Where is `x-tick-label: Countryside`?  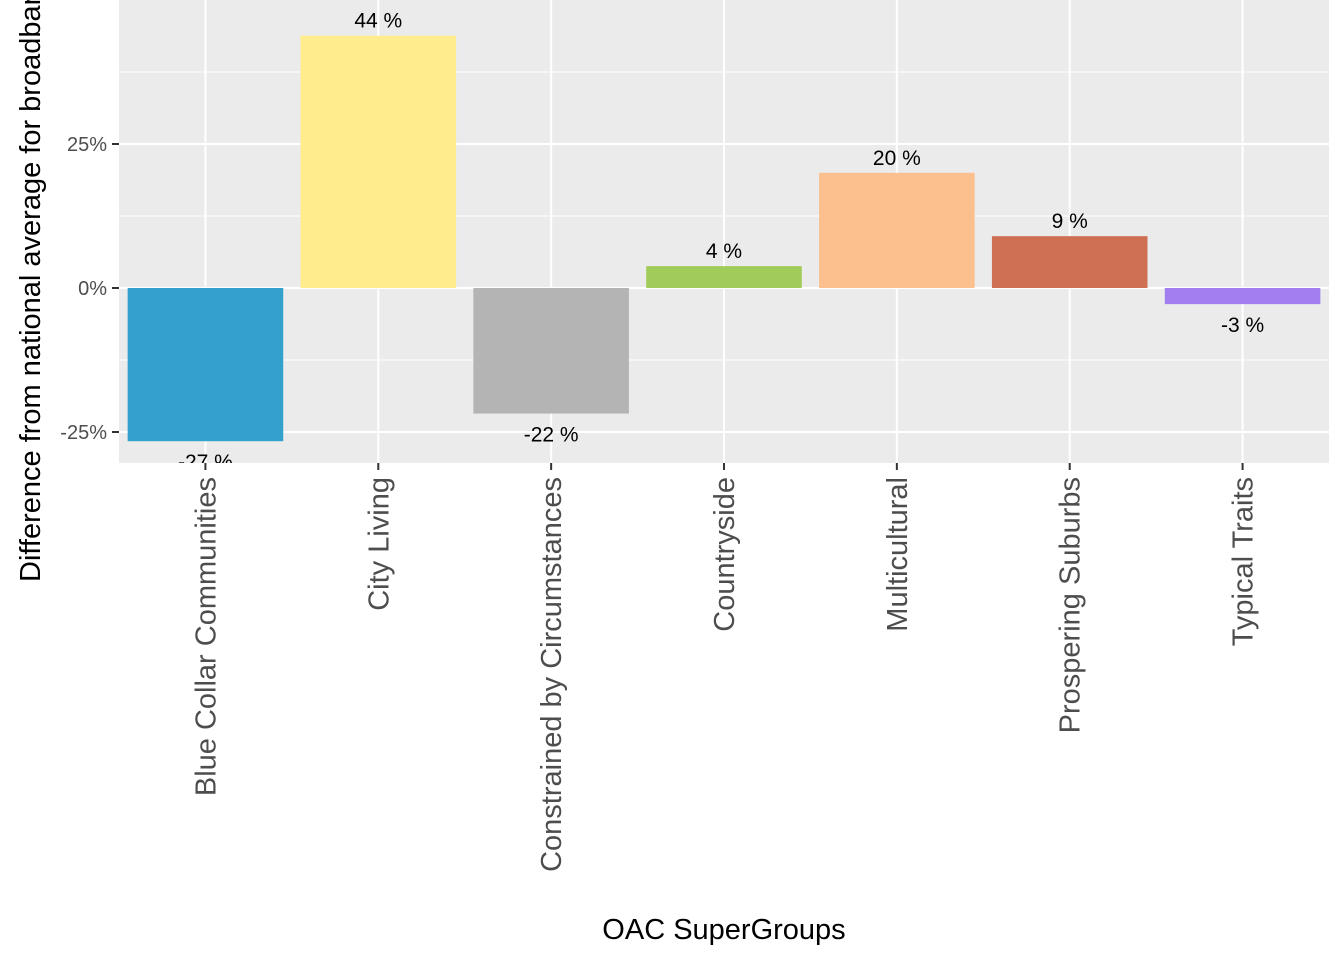
x-tick-label: Countryside is located at coordinates (725, 554).